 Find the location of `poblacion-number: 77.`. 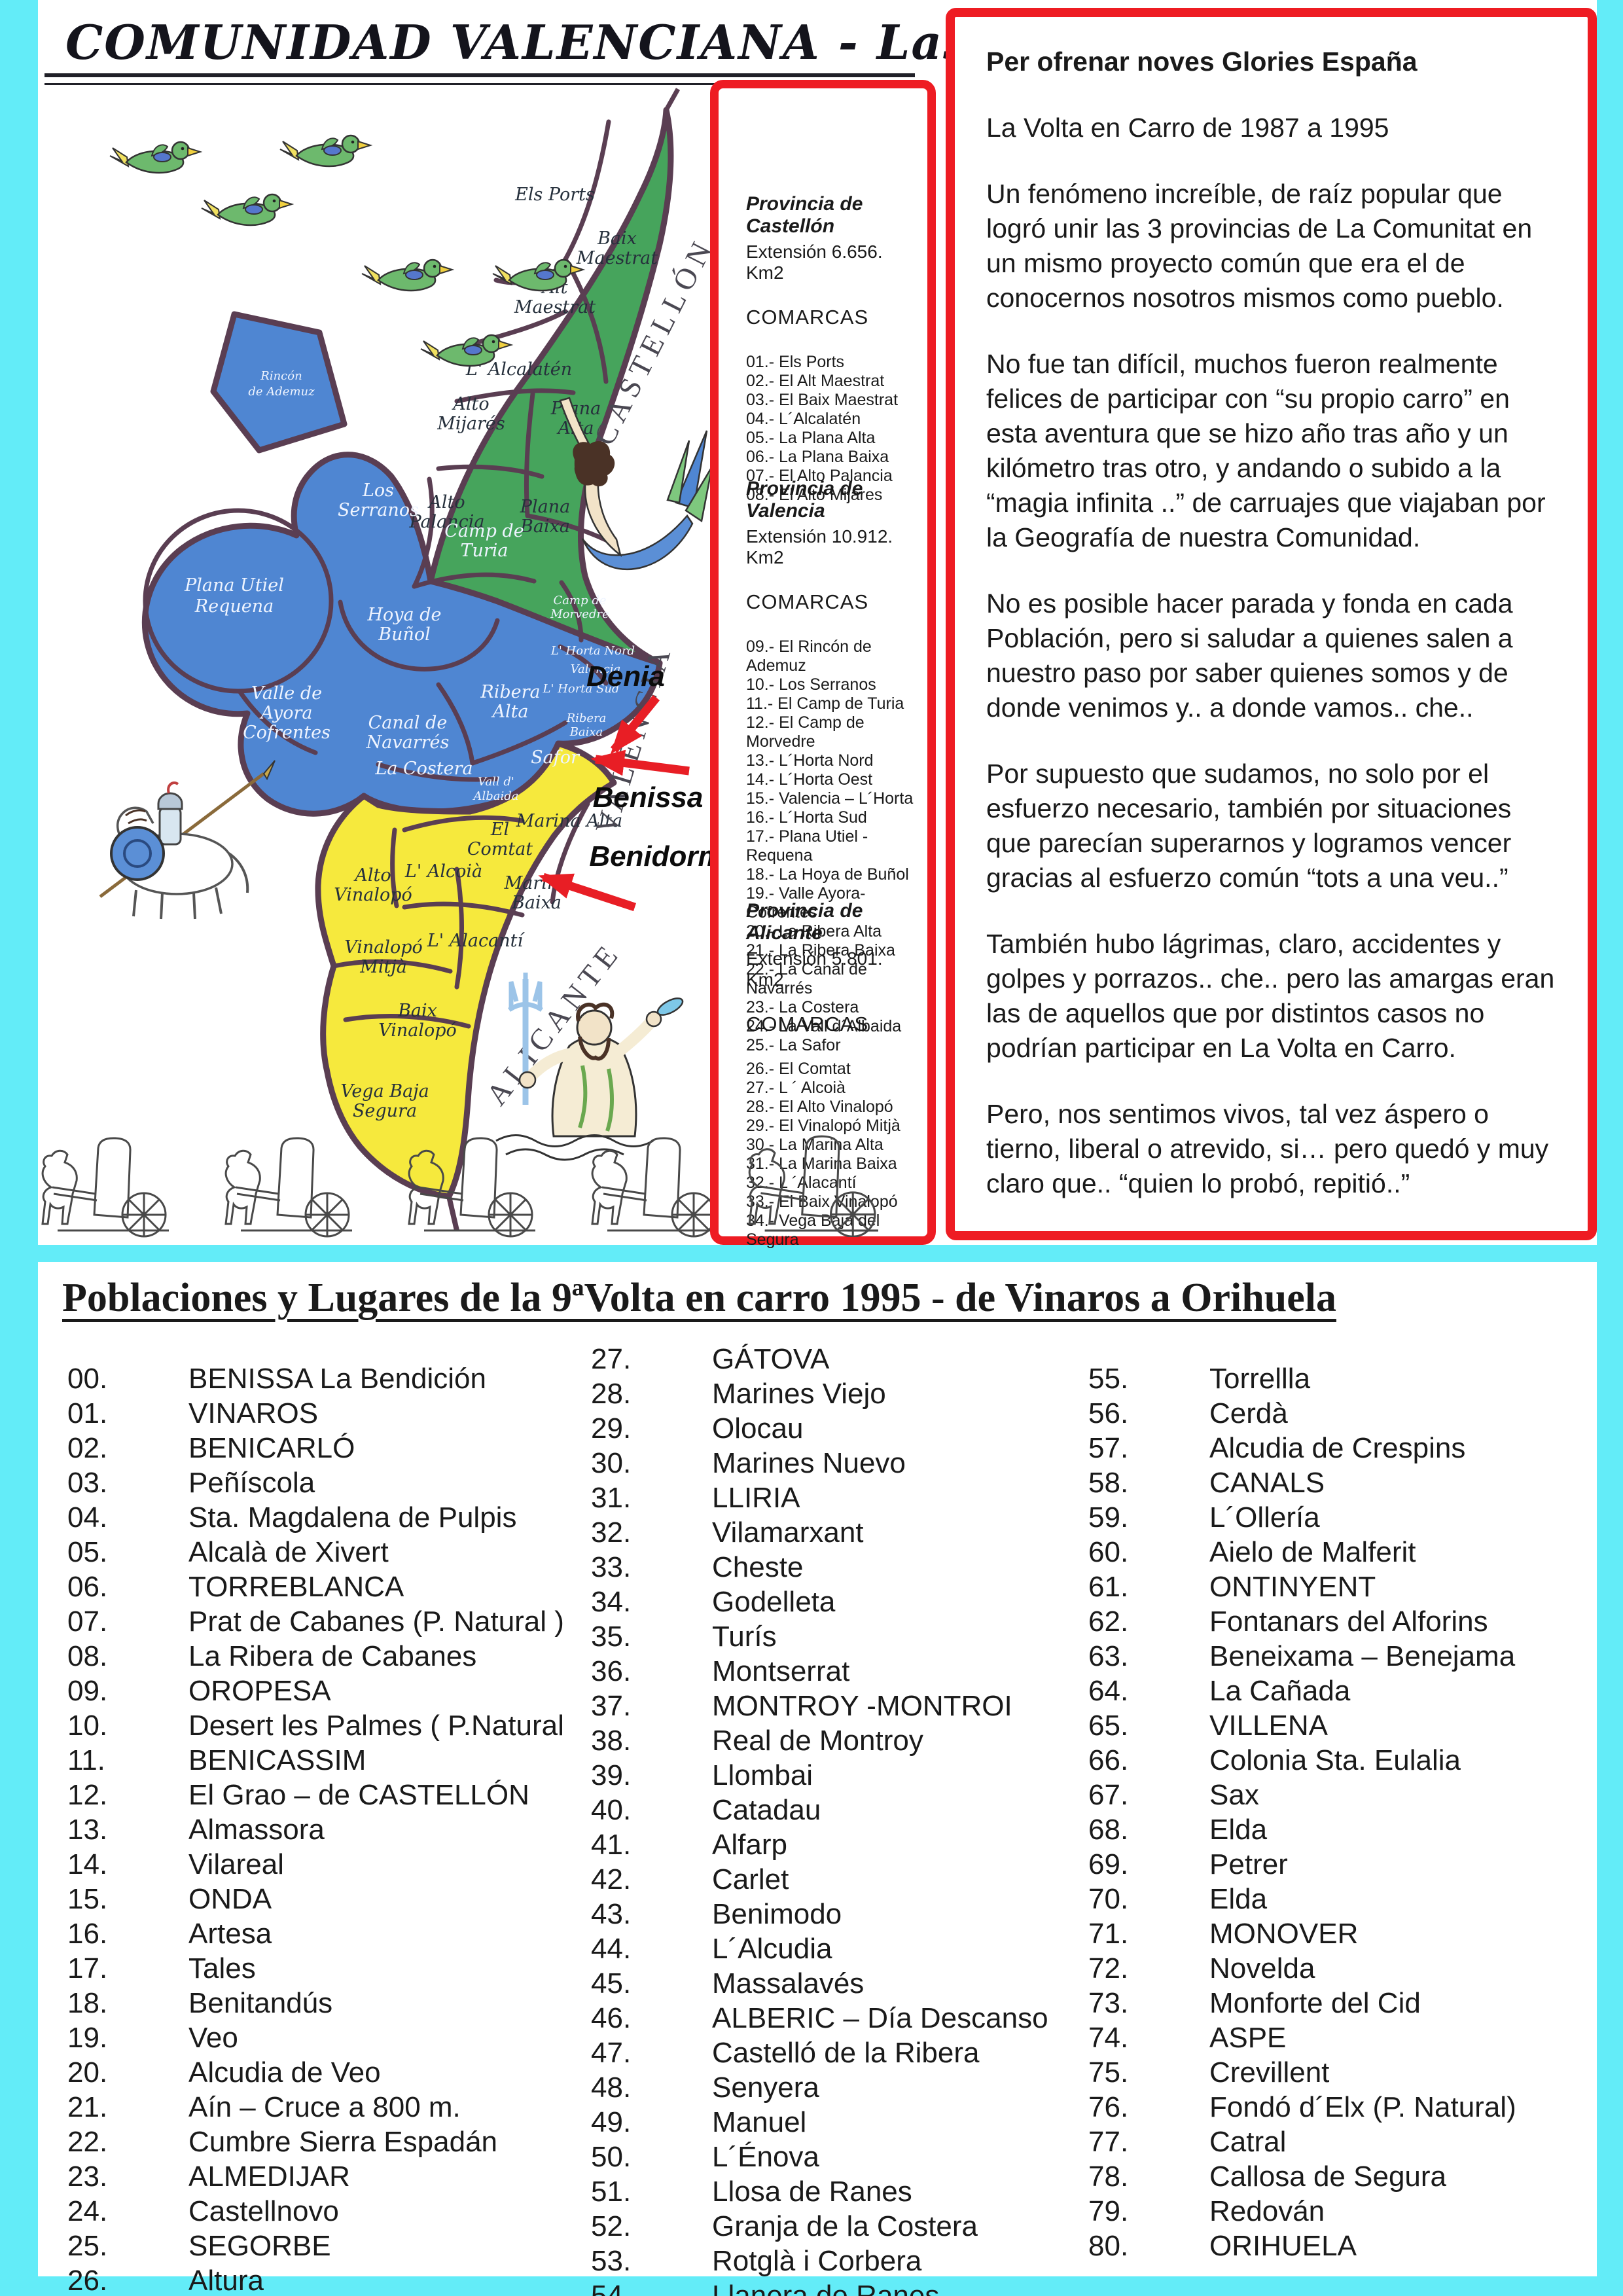

poblacion-number: 77. is located at coordinates (1108, 2141).